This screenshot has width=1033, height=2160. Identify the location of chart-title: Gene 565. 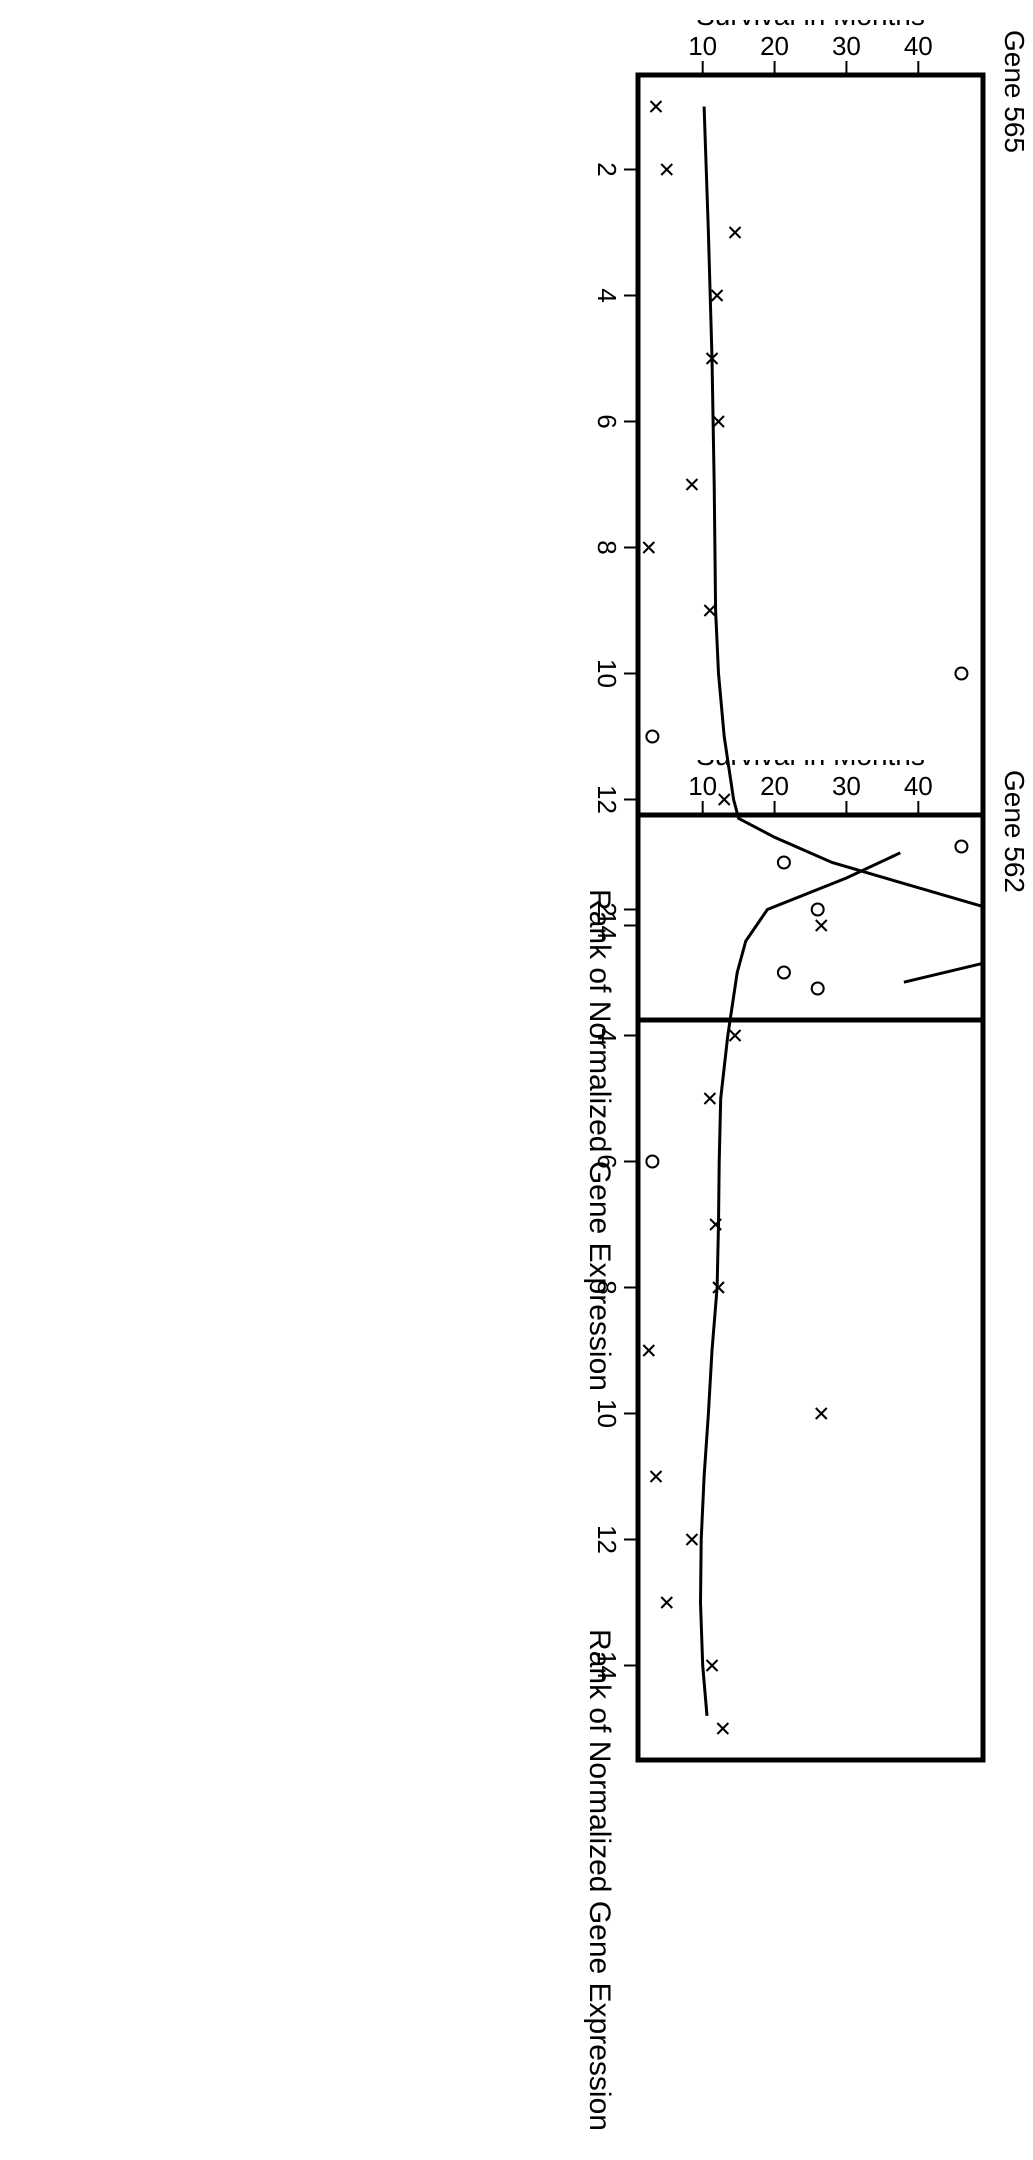
(1014, 91).